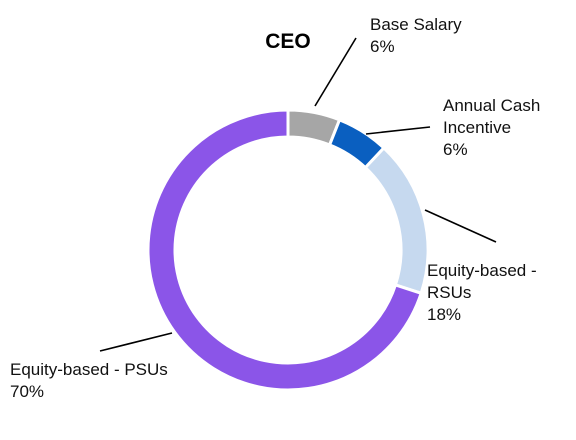 The height and width of the screenshot is (440, 576). I want to click on slice-label-equity-based-psus: Equity-based - PSUs 70%, so click(89, 380).